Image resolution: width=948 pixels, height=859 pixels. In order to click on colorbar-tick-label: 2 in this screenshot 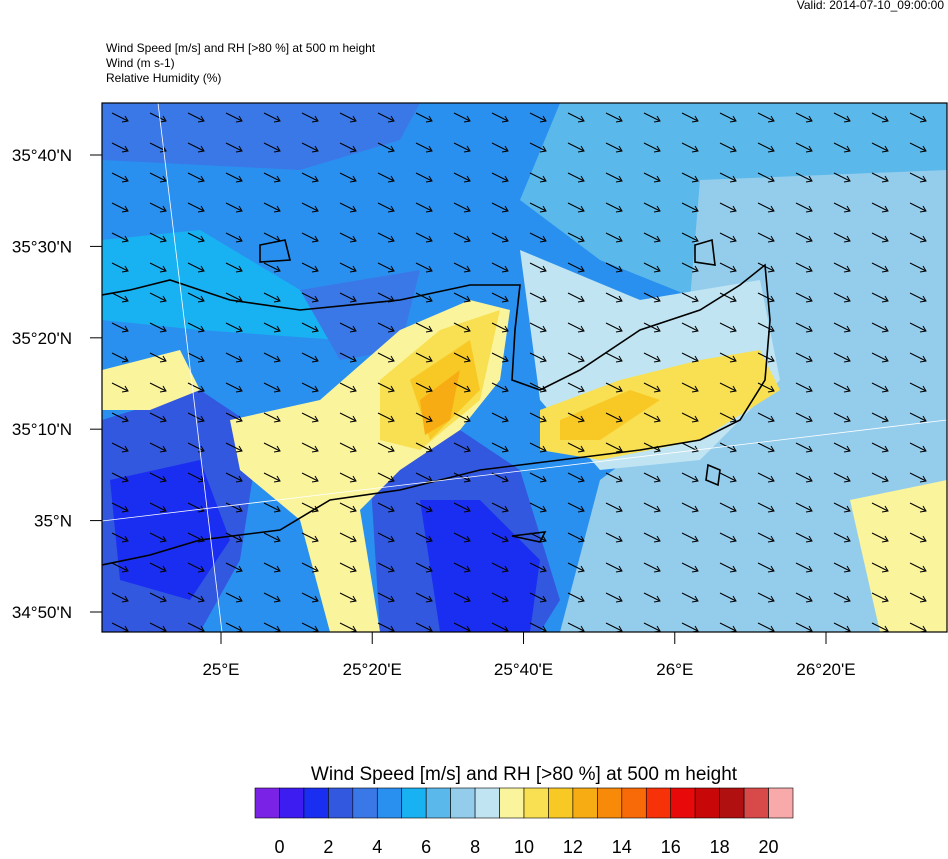, I will do `click(328, 845)`.